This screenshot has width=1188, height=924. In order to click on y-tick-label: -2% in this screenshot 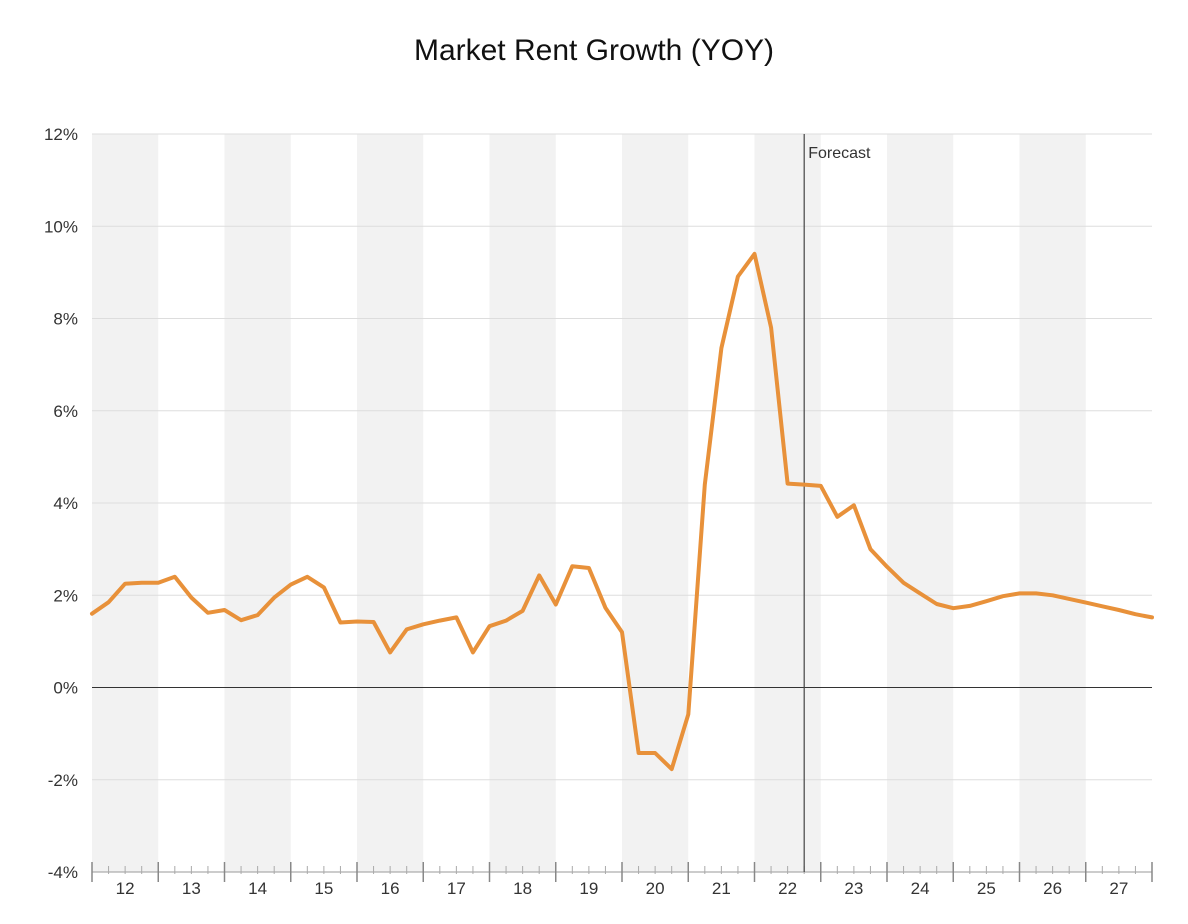, I will do `click(63, 780)`.